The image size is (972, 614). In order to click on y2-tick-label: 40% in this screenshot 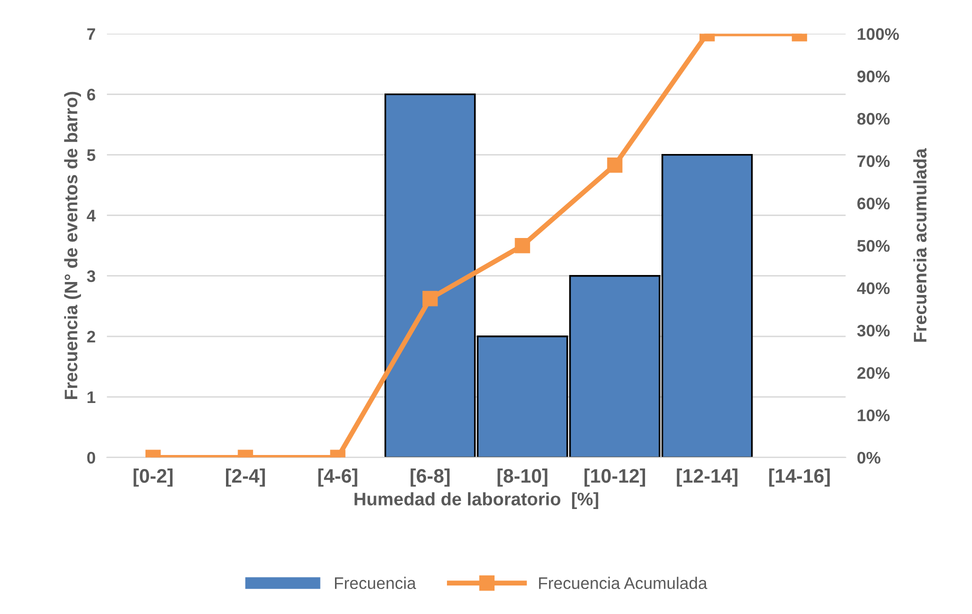, I will do `click(873, 288)`.